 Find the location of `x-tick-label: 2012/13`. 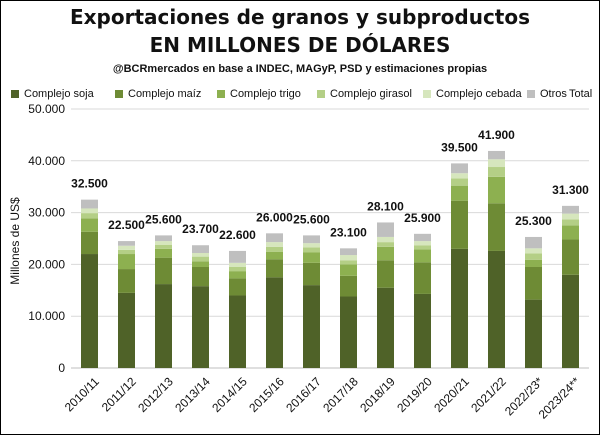

x-tick-label: 2012/13 is located at coordinates (155, 394).